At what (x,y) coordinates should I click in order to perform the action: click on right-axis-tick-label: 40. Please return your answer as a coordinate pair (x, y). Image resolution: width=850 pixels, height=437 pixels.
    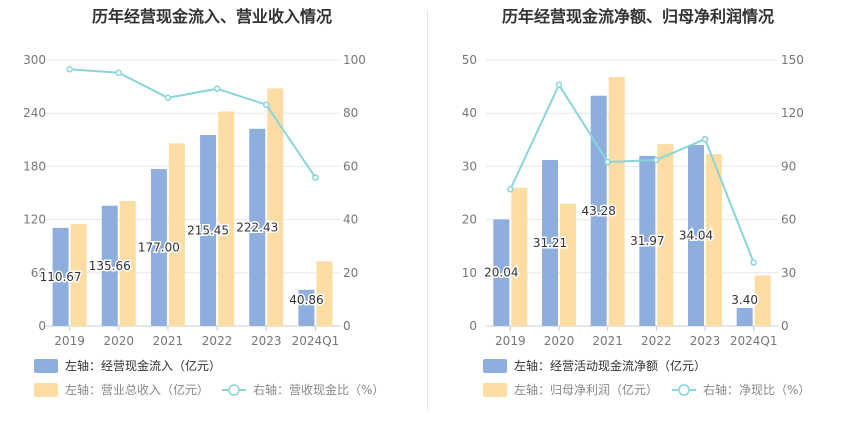
    Looking at the image, I should click on (350, 220).